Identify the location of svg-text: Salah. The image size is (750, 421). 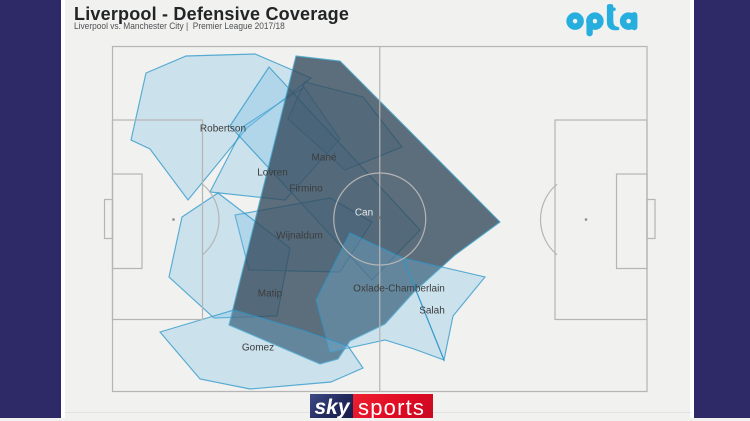
(432, 311).